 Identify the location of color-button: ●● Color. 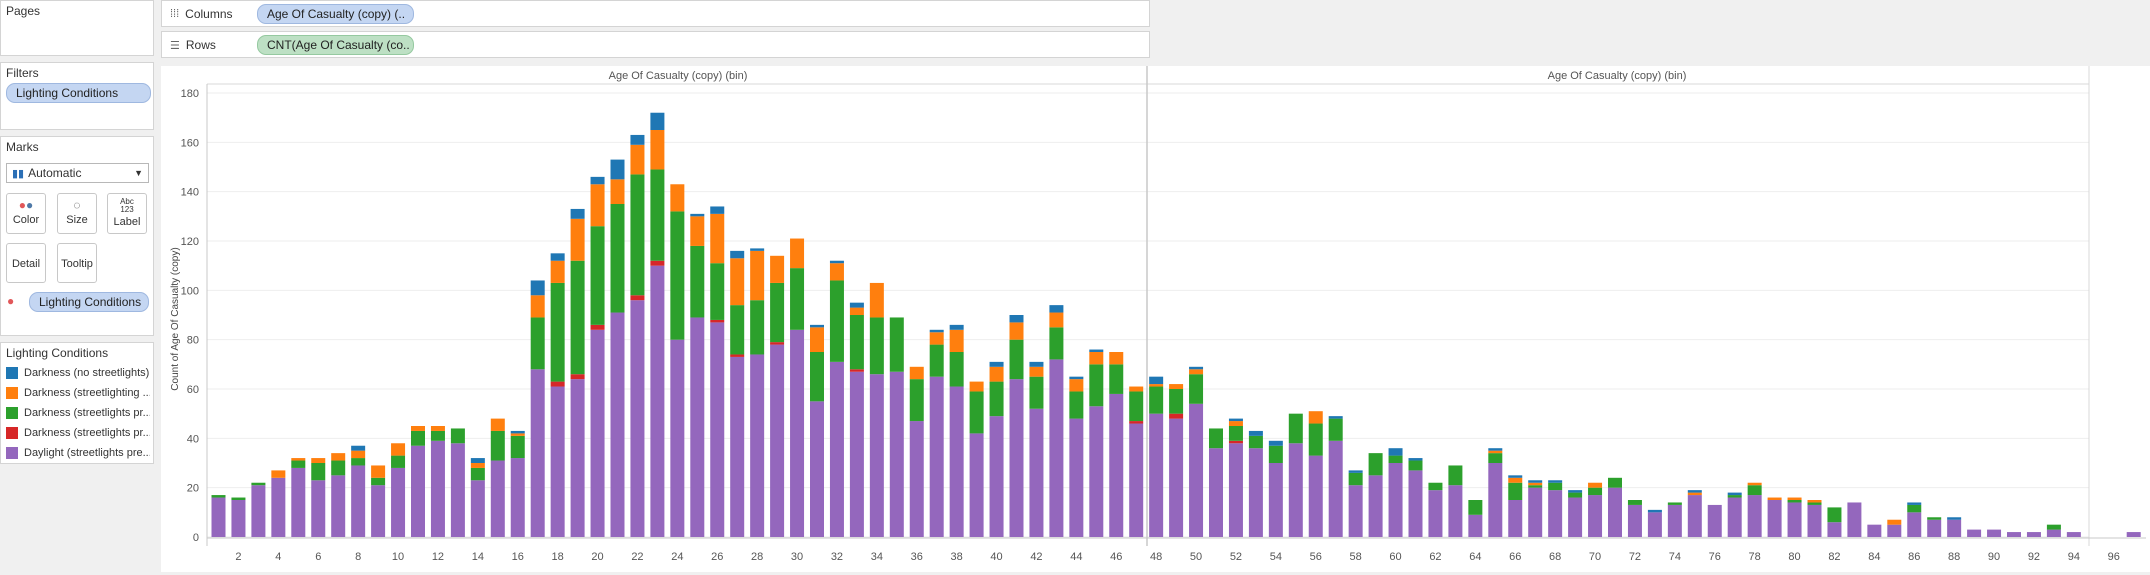
(26, 213).